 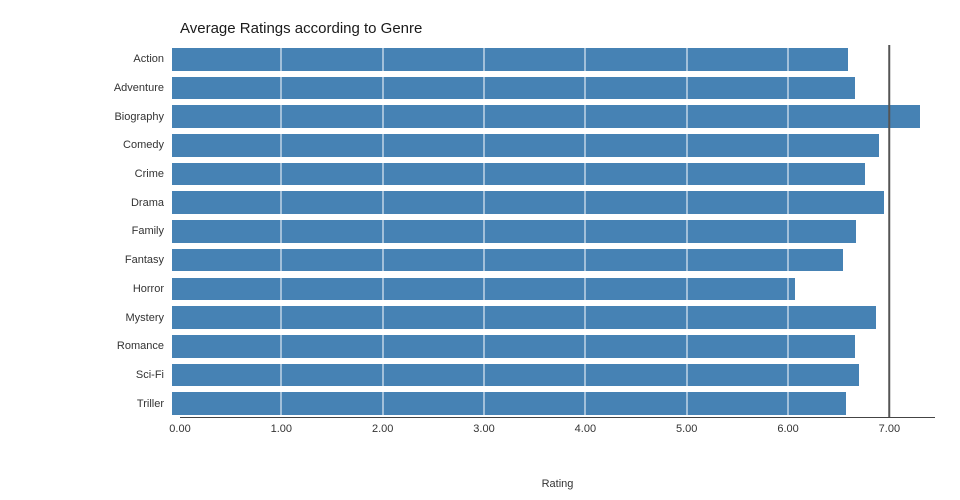 What do you see at coordinates (519, 174) in the screenshot?
I see `bar-crime` at bounding box center [519, 174].